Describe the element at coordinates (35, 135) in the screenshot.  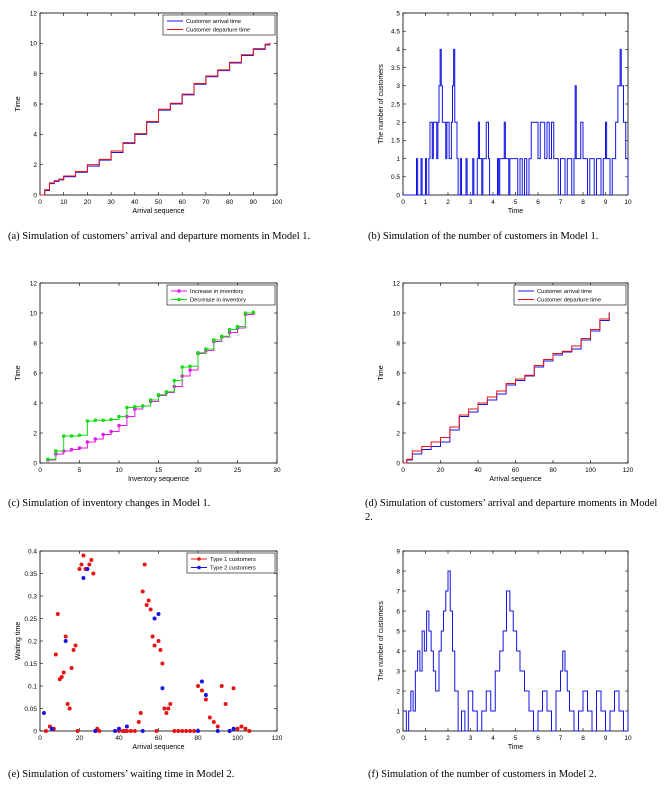
I see `y-tick-label: 4` at that location.